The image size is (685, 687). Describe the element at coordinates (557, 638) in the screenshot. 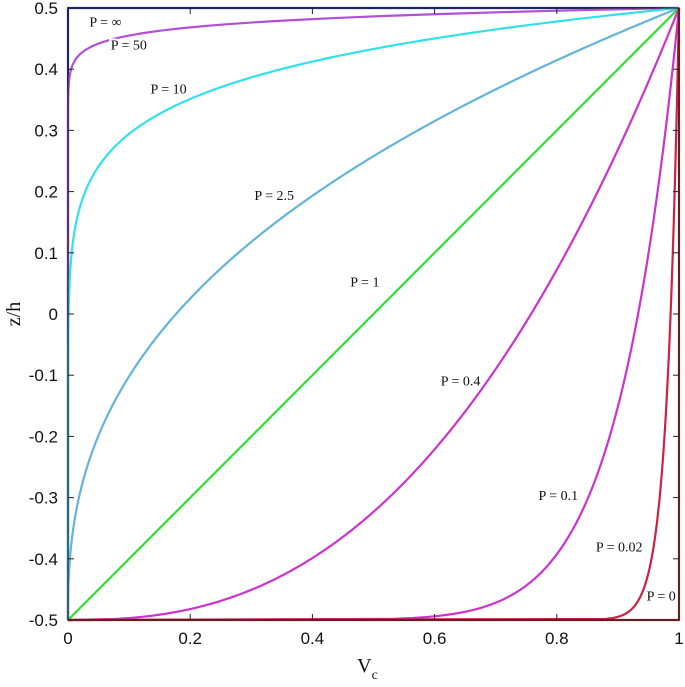

I see `x-tick-label: 0.8` at that location.